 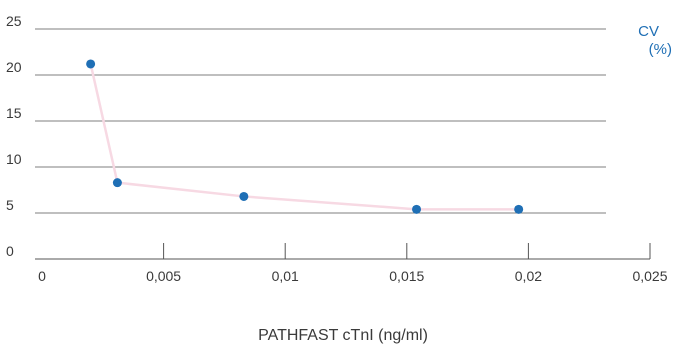 I want to click on y-tick-labels: 0 5 10 15 20 25, so click(x=14, y=136).